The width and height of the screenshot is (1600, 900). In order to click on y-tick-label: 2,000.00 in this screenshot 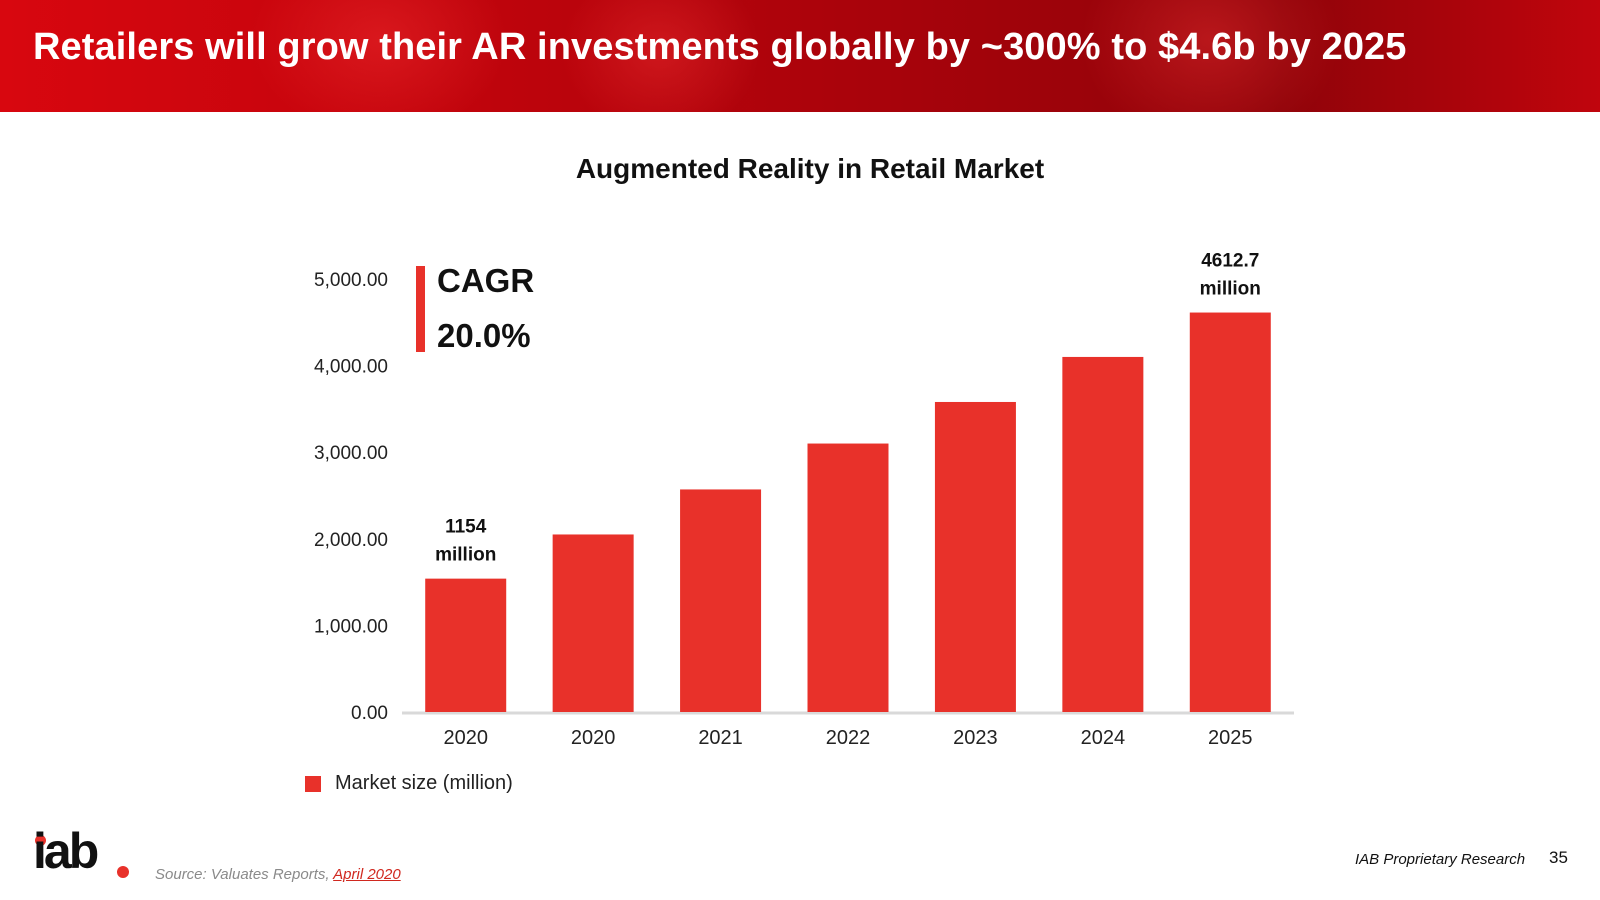, I will do `click(351, 540)`.